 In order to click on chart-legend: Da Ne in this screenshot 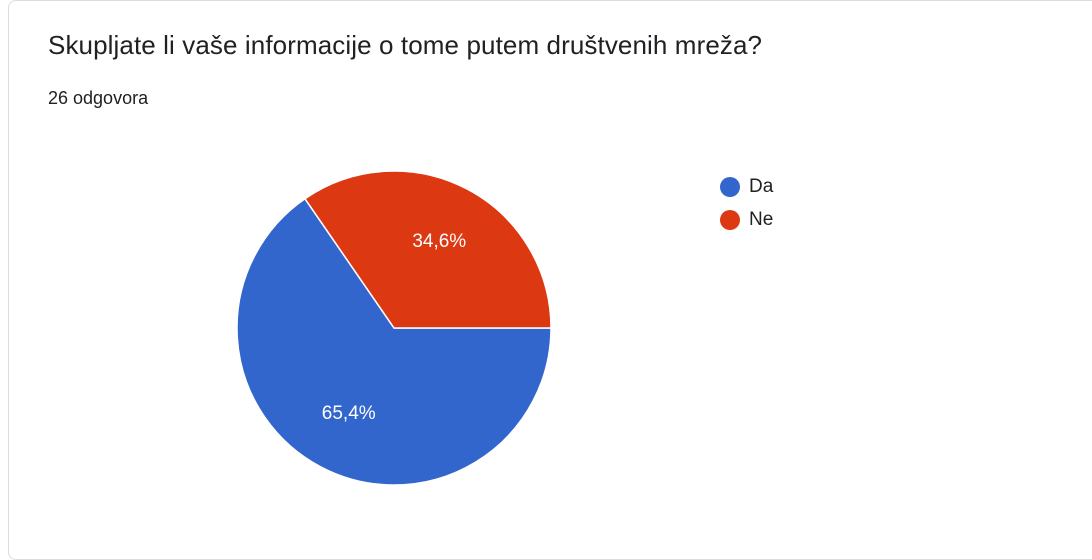, I will do `click(746, 203)`.